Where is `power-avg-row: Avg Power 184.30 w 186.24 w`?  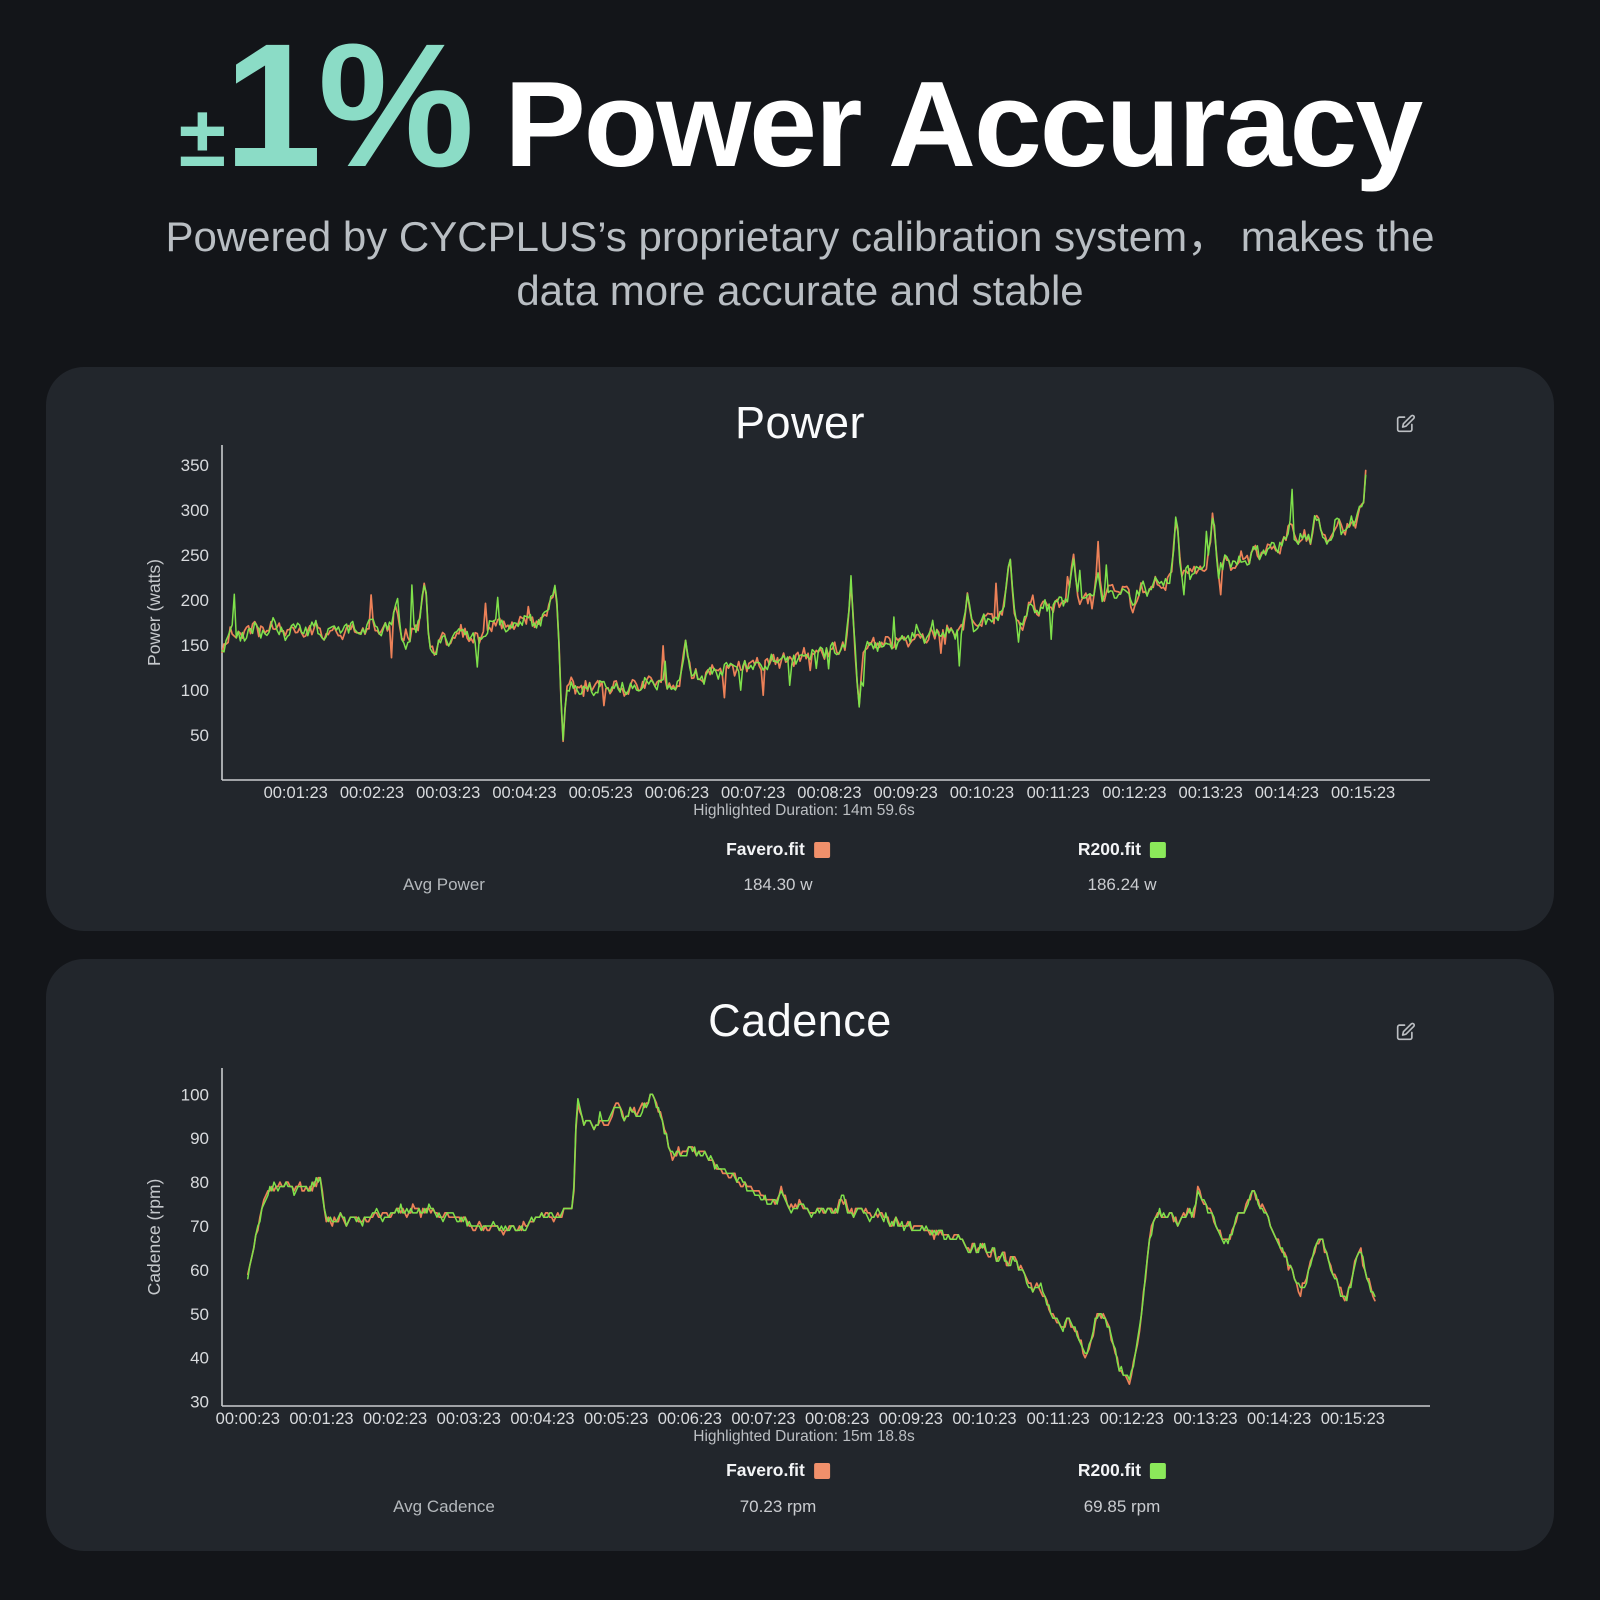
power-avg-row: Avg Power 184.30 w 186.24 w is located at coordinates (800, 887).